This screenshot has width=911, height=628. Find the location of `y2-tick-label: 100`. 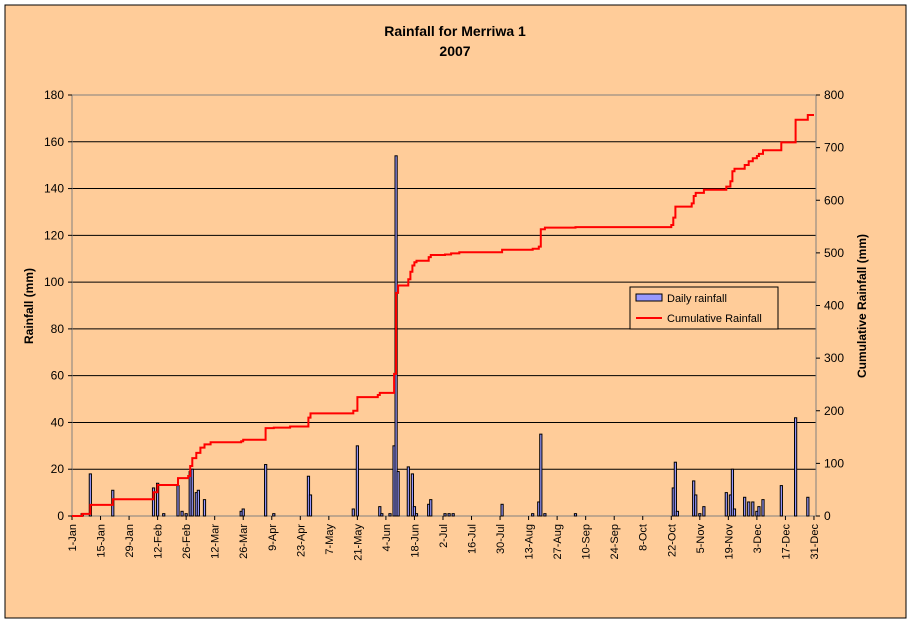

y2-tick-label: 100 is located at coordinates (834, 463).